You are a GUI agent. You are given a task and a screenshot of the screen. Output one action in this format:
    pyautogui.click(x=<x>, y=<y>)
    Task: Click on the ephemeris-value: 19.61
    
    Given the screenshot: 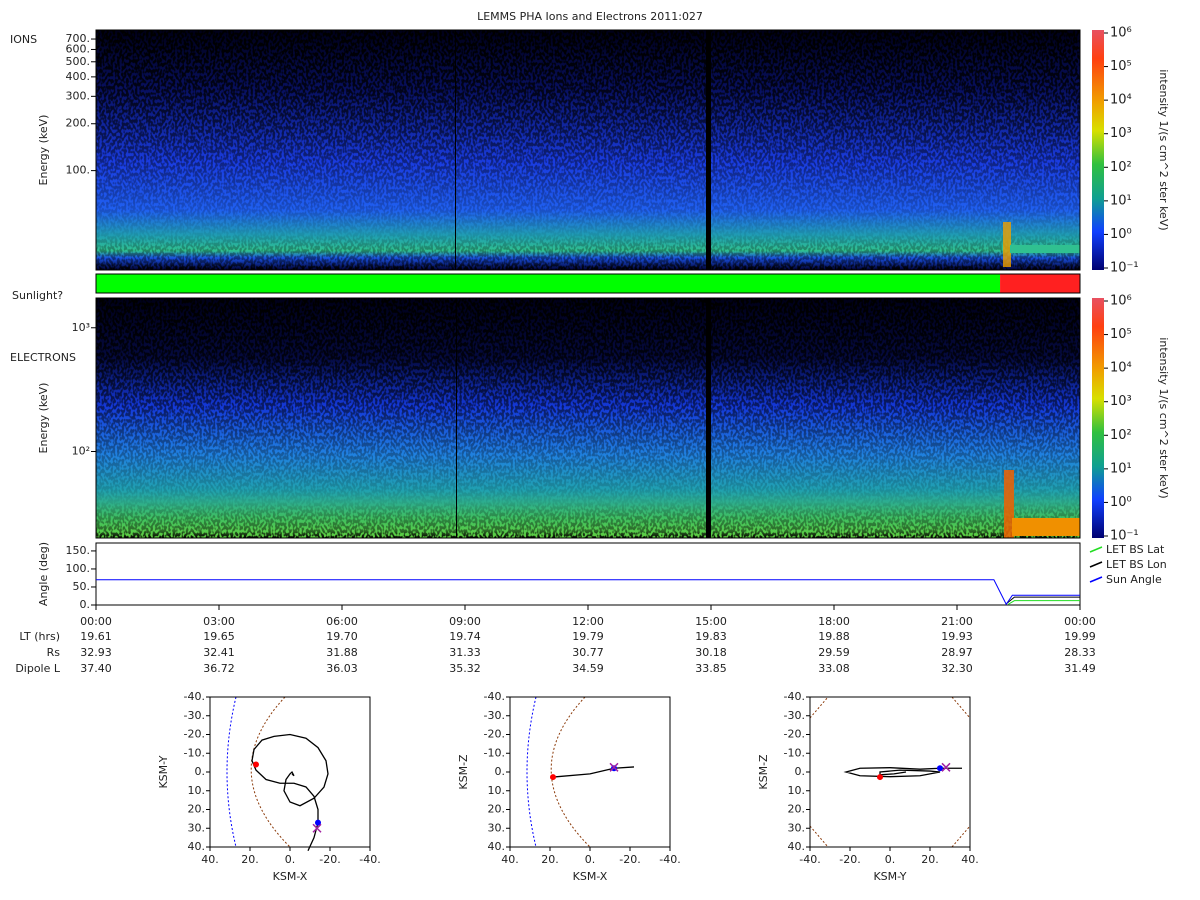 What is the action you would take?
    pyautogui.click(x=96, y=636)
    